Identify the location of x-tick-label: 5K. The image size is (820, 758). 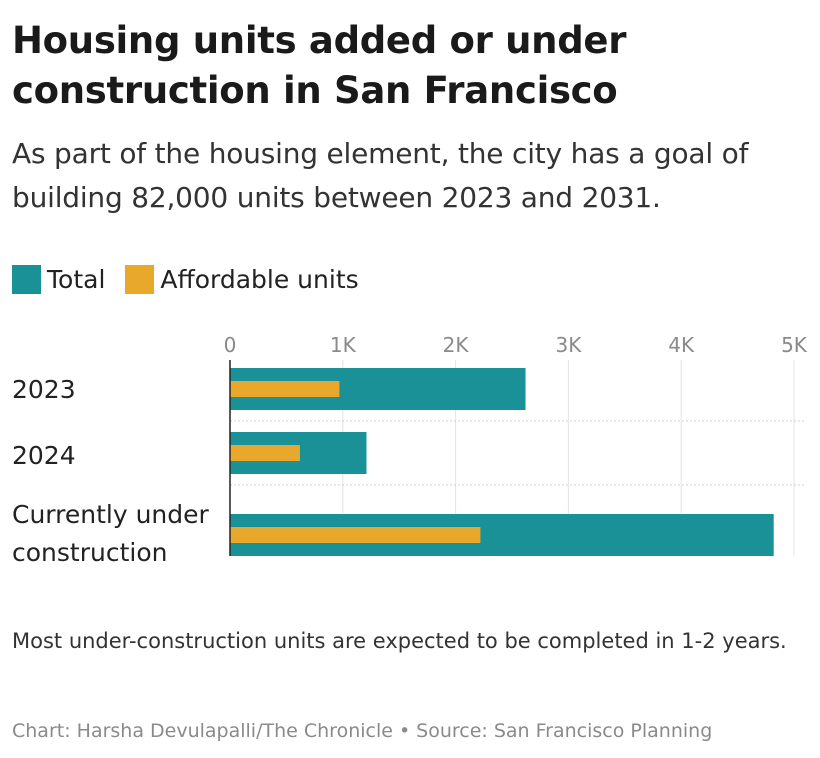
(794, 345).